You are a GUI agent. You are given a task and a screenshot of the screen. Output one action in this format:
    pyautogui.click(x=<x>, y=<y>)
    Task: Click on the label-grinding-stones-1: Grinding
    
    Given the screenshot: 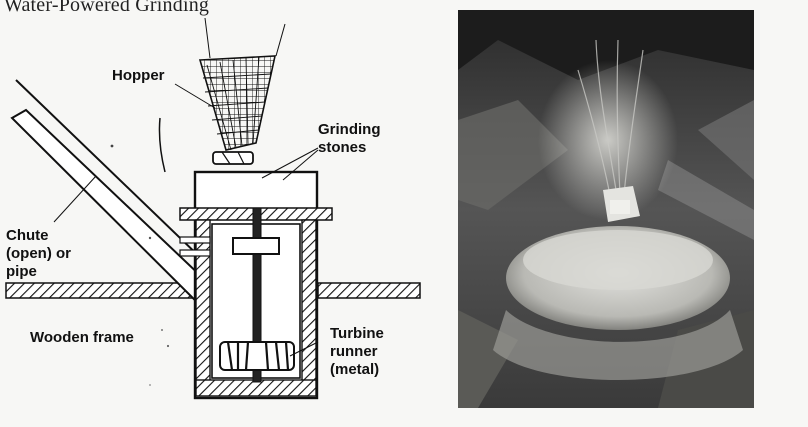 What is the action you would take?
    pyautogui.click(x=349, y=129)
    